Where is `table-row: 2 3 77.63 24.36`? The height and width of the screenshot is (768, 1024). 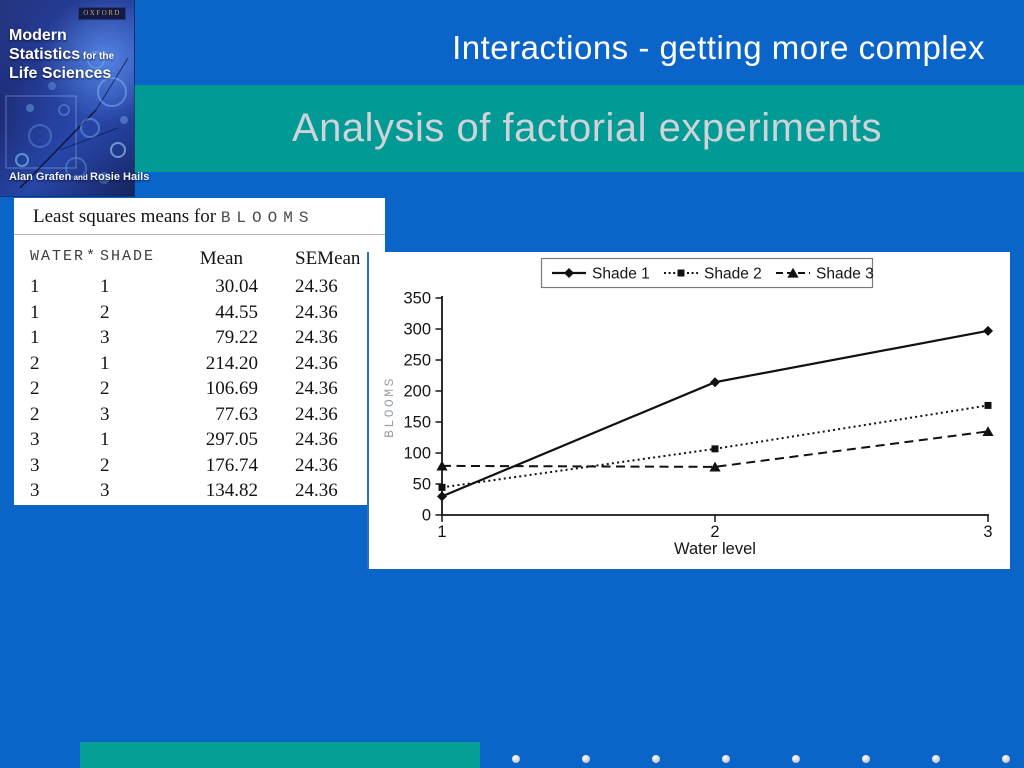
table-row: 2 3 77.63 24.36 is located at coordinates (199, 416).